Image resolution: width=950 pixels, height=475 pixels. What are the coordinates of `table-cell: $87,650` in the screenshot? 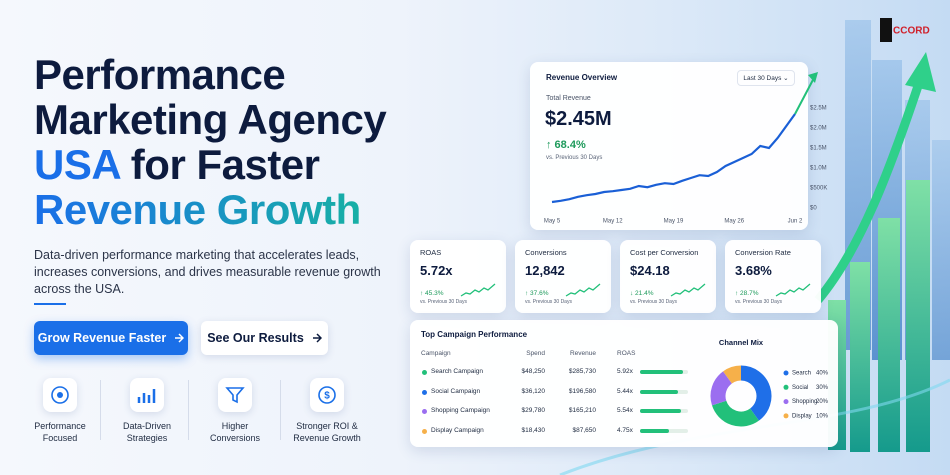 It's located at (584, 430).